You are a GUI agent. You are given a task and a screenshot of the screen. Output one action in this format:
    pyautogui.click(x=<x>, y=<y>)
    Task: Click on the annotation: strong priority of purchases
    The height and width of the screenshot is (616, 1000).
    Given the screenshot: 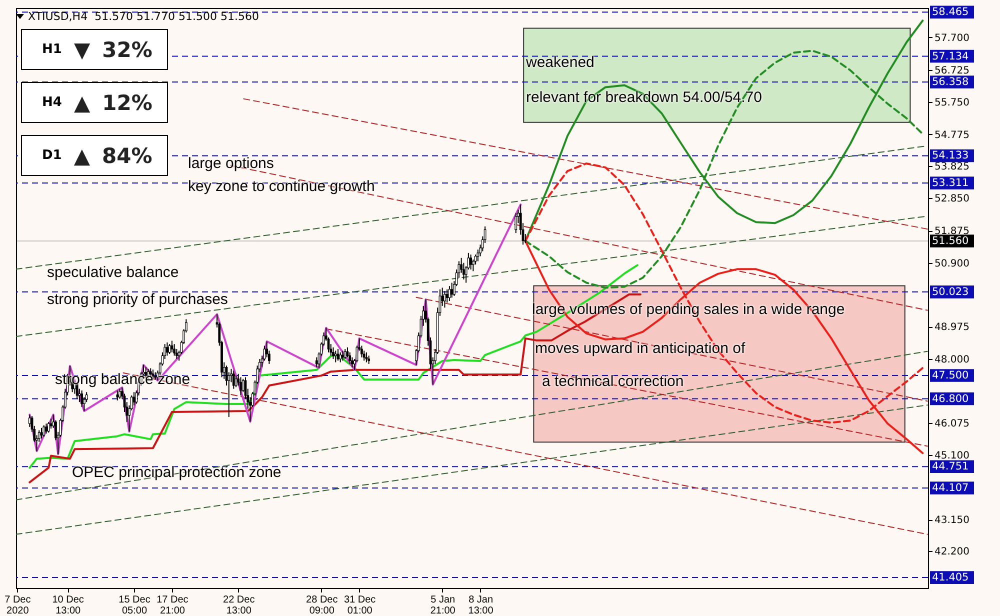 What is the action you would take?
    pyautogui.click(x=137, y=299)
    